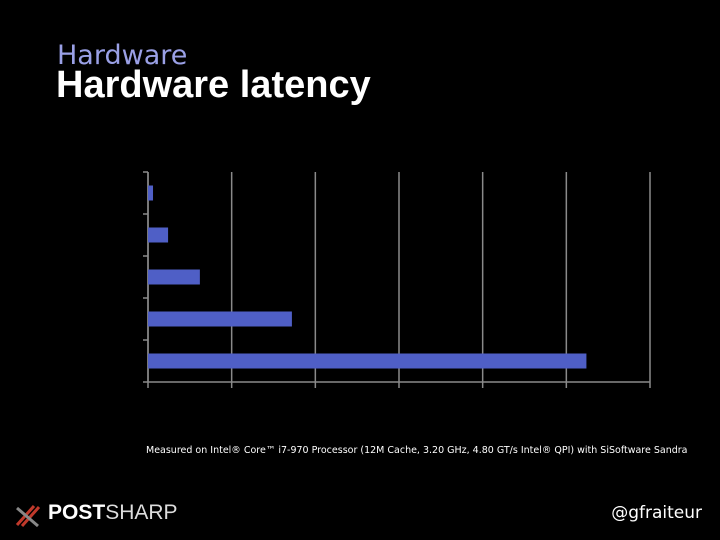 The width and height of the screenshot is (720, 540). Describe the element at coordinates (141, 512) in the screenshot. I see `logo-light: SHARP` at that location.